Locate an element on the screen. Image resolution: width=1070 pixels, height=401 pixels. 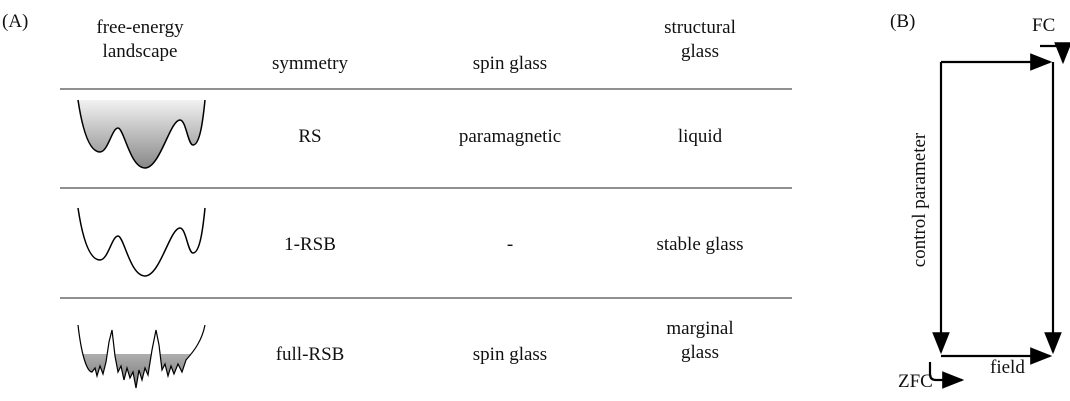
table-cell: paramagnetic is located at coordinates (510, 136).